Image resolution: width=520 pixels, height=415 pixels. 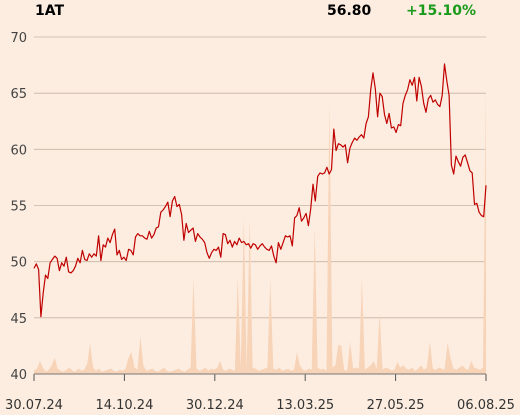 What do you see at coordinates (18, 263) in the screenshot?
I see `y-tick-label: 50` at bounding box center [18, 263].